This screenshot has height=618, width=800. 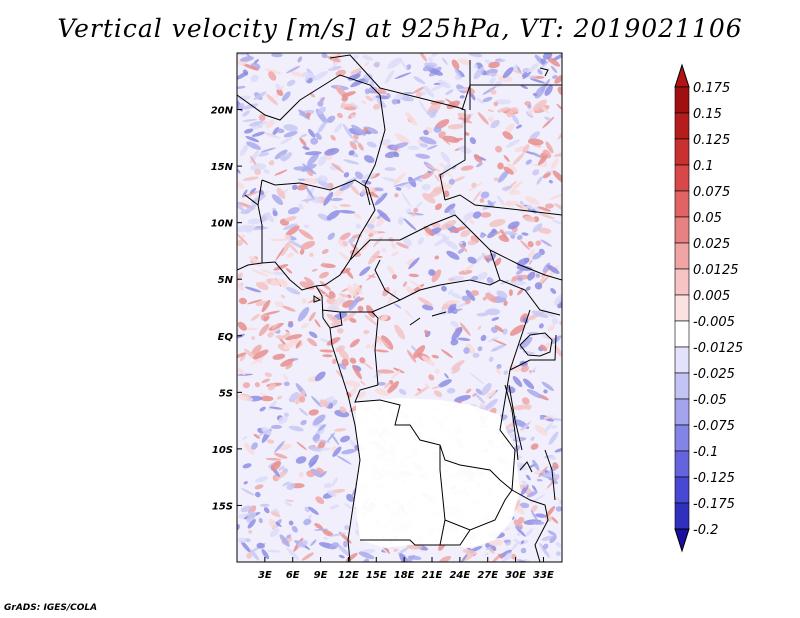 What do you see at coordinates (682, 464) in the screenshot?
I see `colorbar-box` at bounding box center [682, 464].